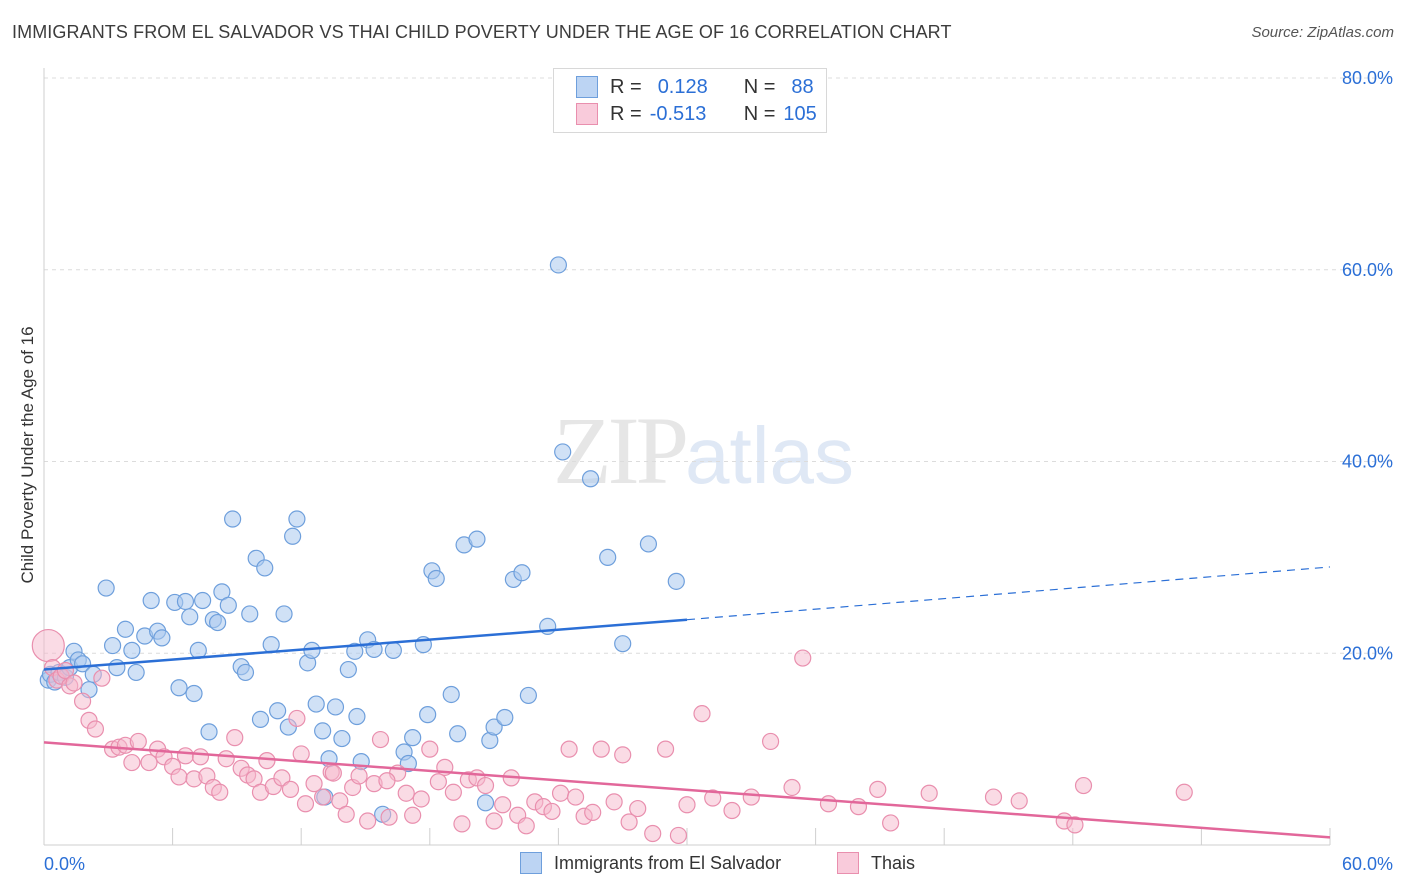 Image resolution: width=1406 pixels, height=892 pixels. I want to click on bottom-legend-el-salvador: Immigrants from El Salvador, so click(650, 863).